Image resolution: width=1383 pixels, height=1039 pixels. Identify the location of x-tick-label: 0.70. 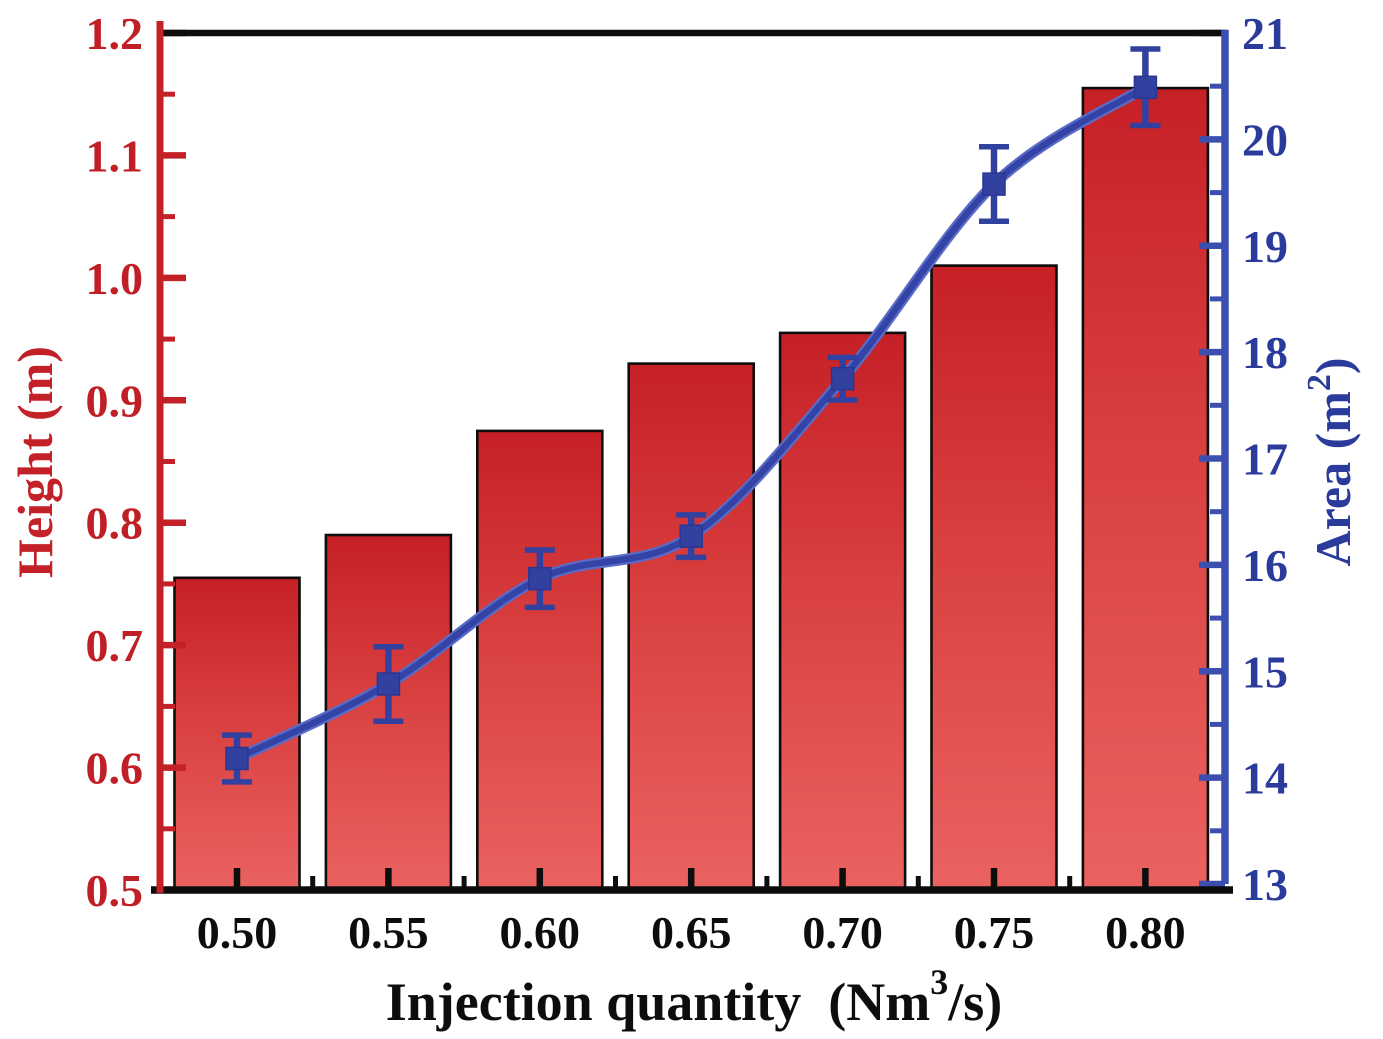
(842, 932).